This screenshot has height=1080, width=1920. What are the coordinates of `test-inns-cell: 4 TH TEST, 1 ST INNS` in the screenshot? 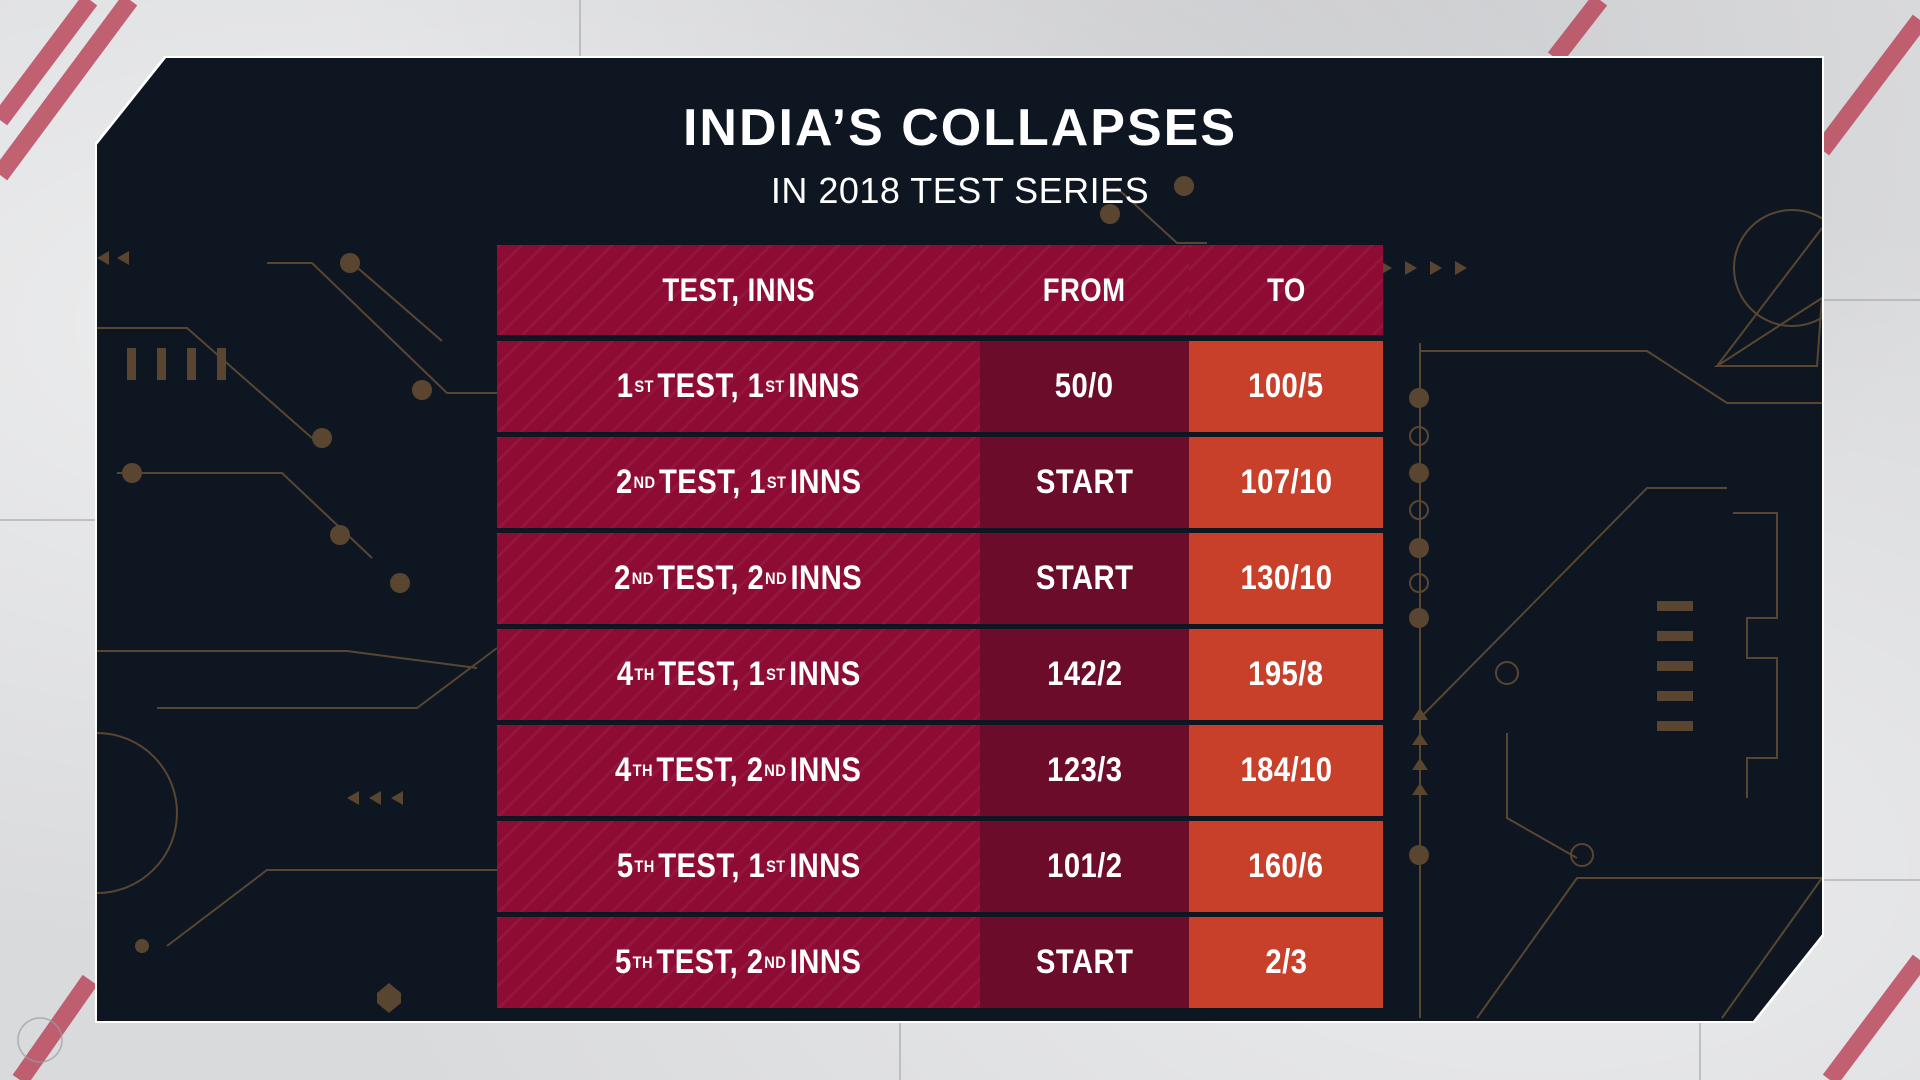 It's located at (738, 674).